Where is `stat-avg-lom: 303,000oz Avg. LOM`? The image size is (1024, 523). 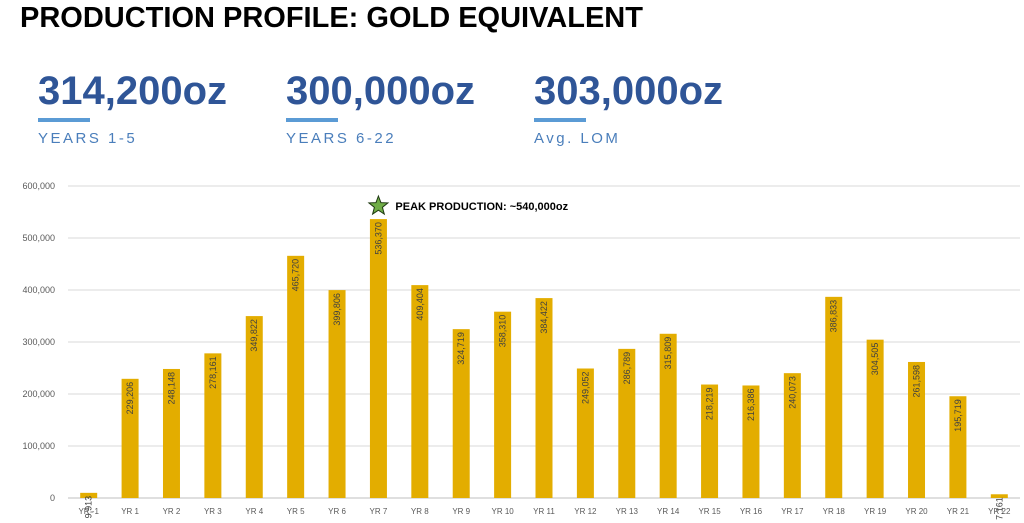 stat-avg-lom: 303,000oz Avg. LOM is located at coordinates (628, 107).